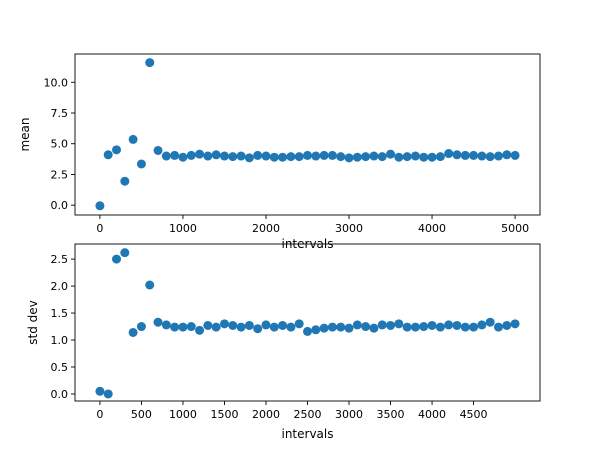  What do you see at coordinates (308, 414) in the screenshot?
I see `std-dev-x-tick-label: 2500` at bounding box center [308, 414].